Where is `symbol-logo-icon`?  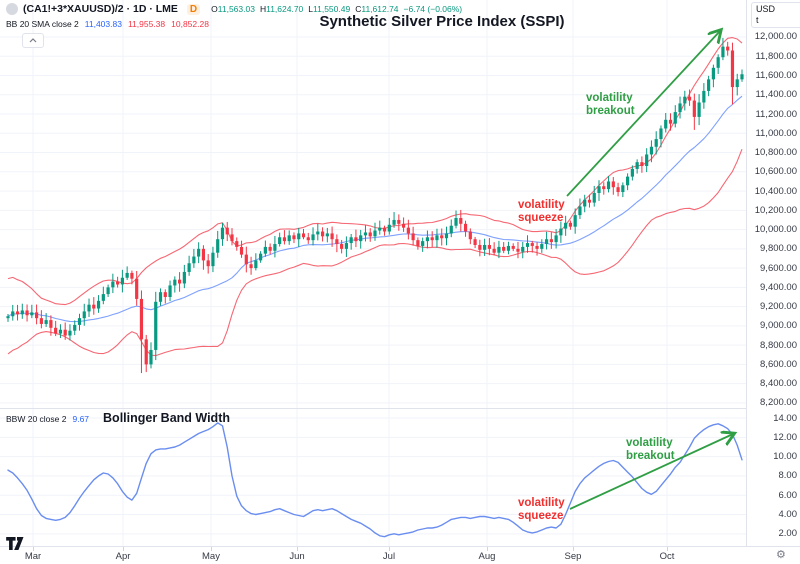 symbol-logo-icon is located at coordinates (12, 9).